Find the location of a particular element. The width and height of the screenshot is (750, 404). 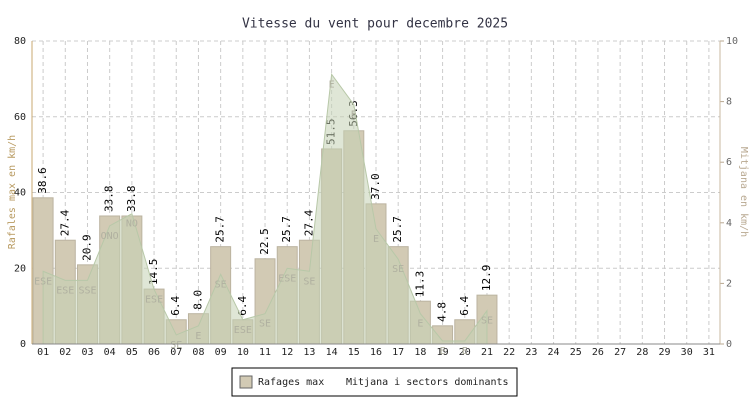

value-label: 22.5 is located at coordinates (264, 241).